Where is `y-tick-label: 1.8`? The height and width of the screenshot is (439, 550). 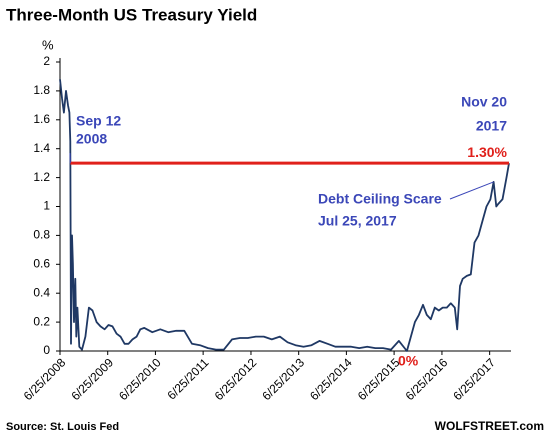
y-tick-label: 1.8 is located at coordinates (41, 90).